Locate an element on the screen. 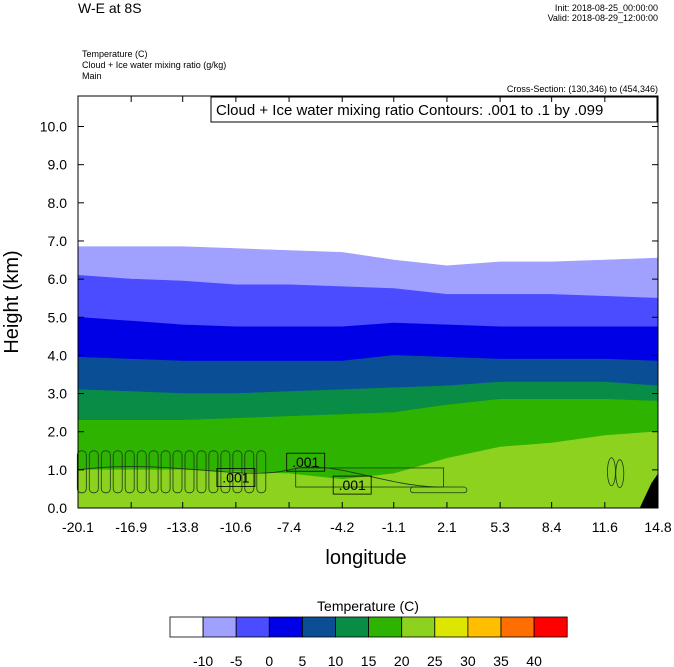 The height and width of the screenshot is (667, 674). colorbar-label: 10 is located at coordinates (336, 660).